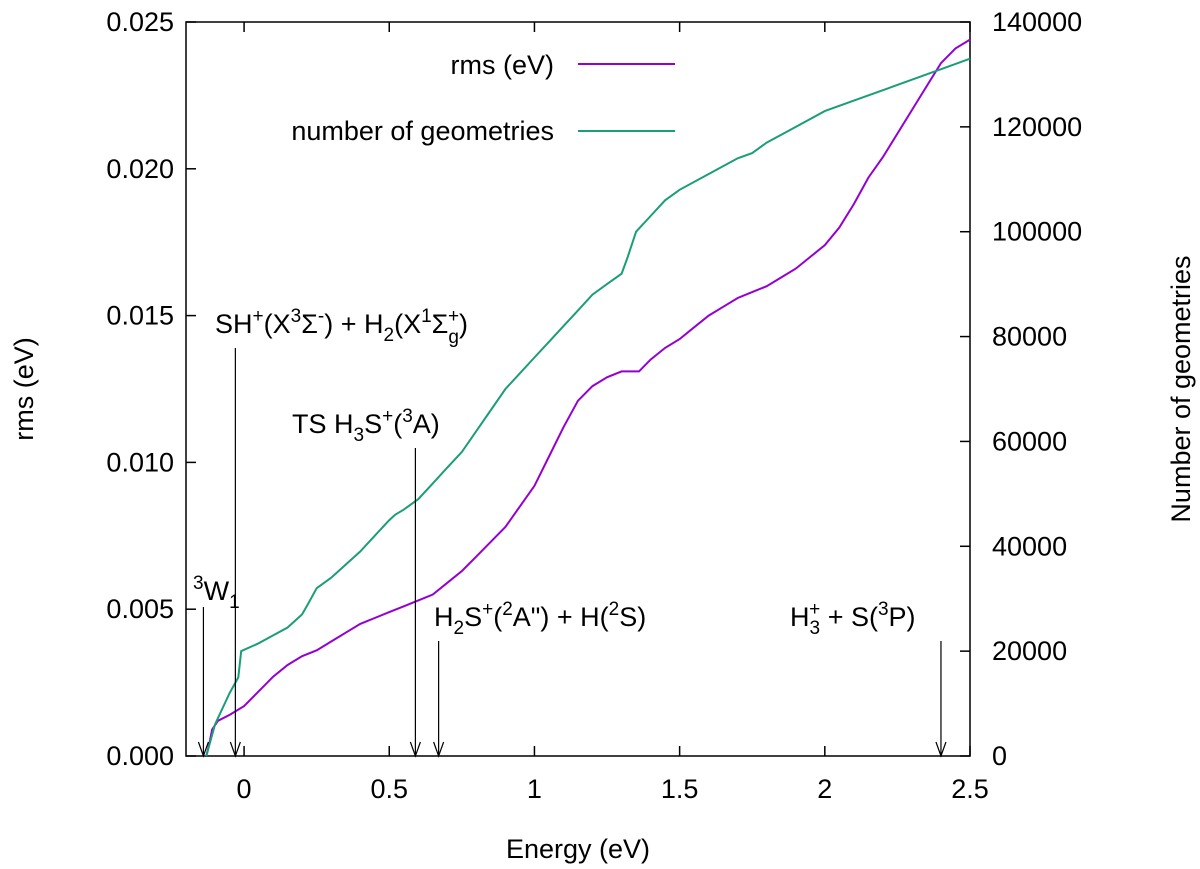  What do you see at coordinates (1029, 441) in the screenshot?
I see `y2-tick-label: 60000` at bounding box center [1029, 441].